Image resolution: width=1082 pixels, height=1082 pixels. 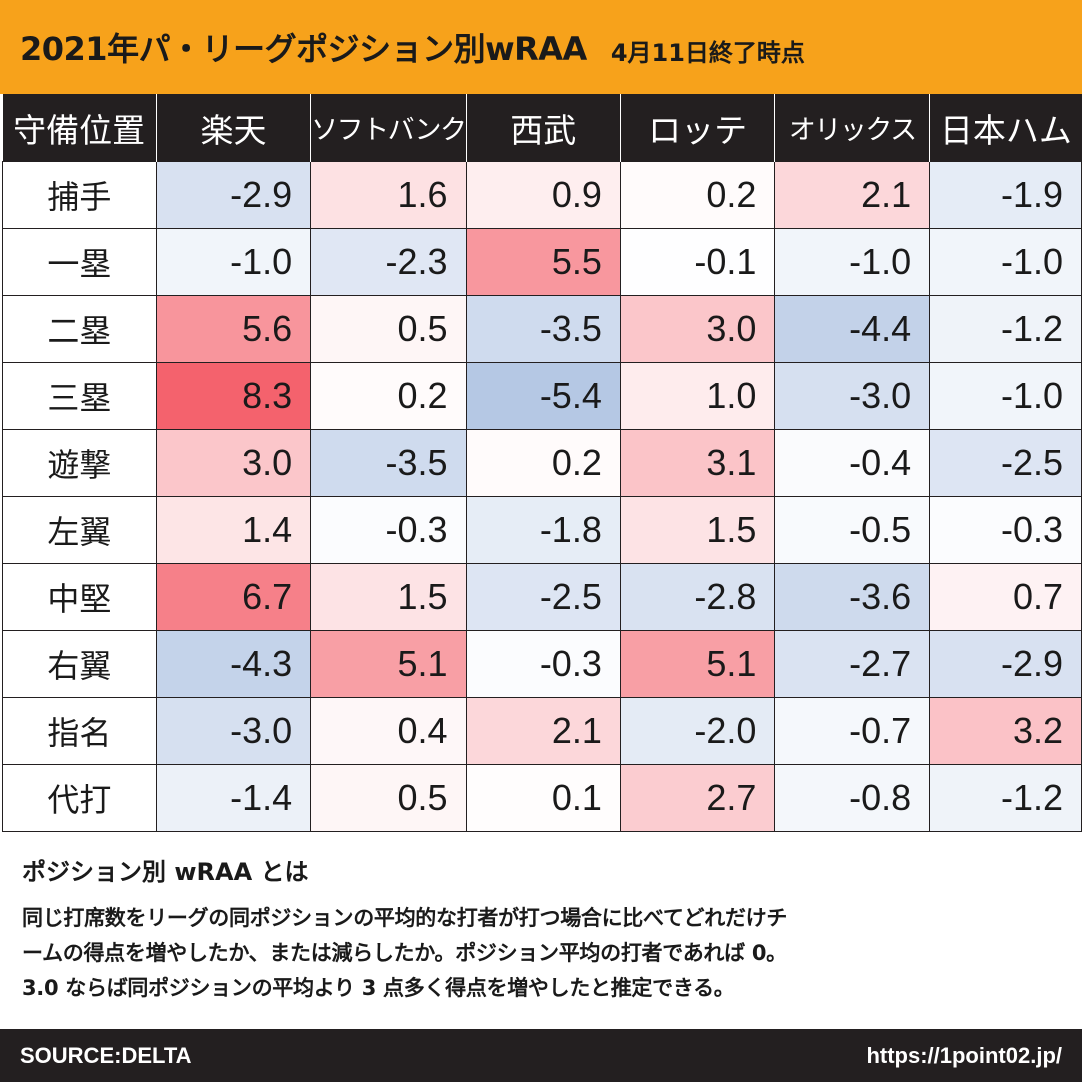 What do you see at coordinates (541, 1055) in the screenshot?
I see `footer-bar: SOURCE:DELTA https://1point02.jp/` at bounding box center [541, 1055].